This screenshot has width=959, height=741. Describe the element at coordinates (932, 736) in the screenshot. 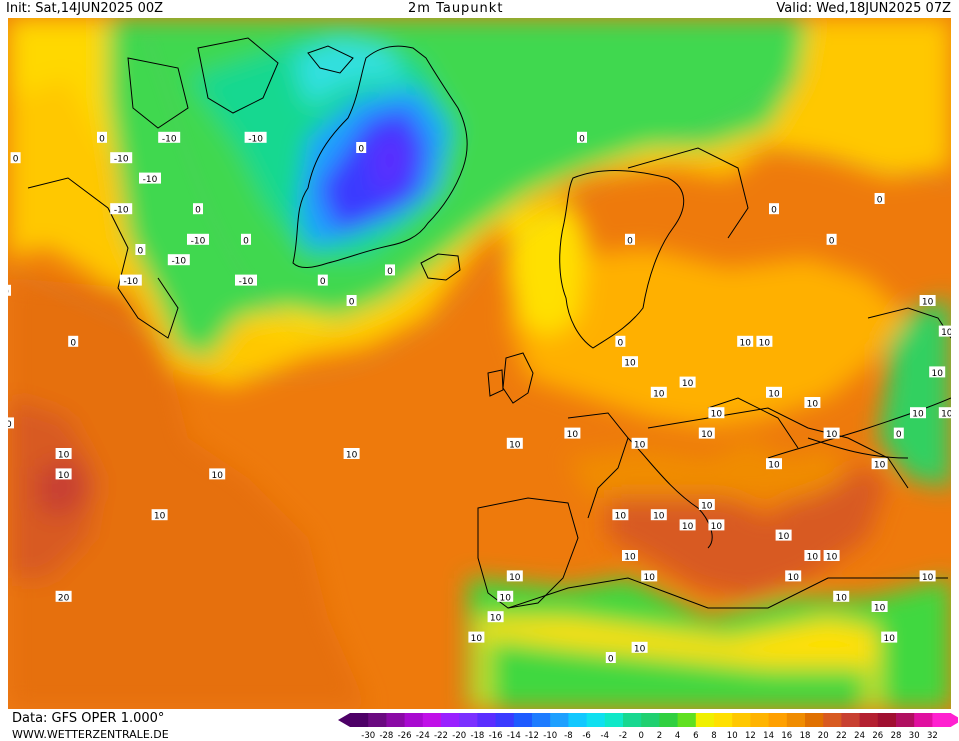

I see `scale-tick-label: 32` at that location.